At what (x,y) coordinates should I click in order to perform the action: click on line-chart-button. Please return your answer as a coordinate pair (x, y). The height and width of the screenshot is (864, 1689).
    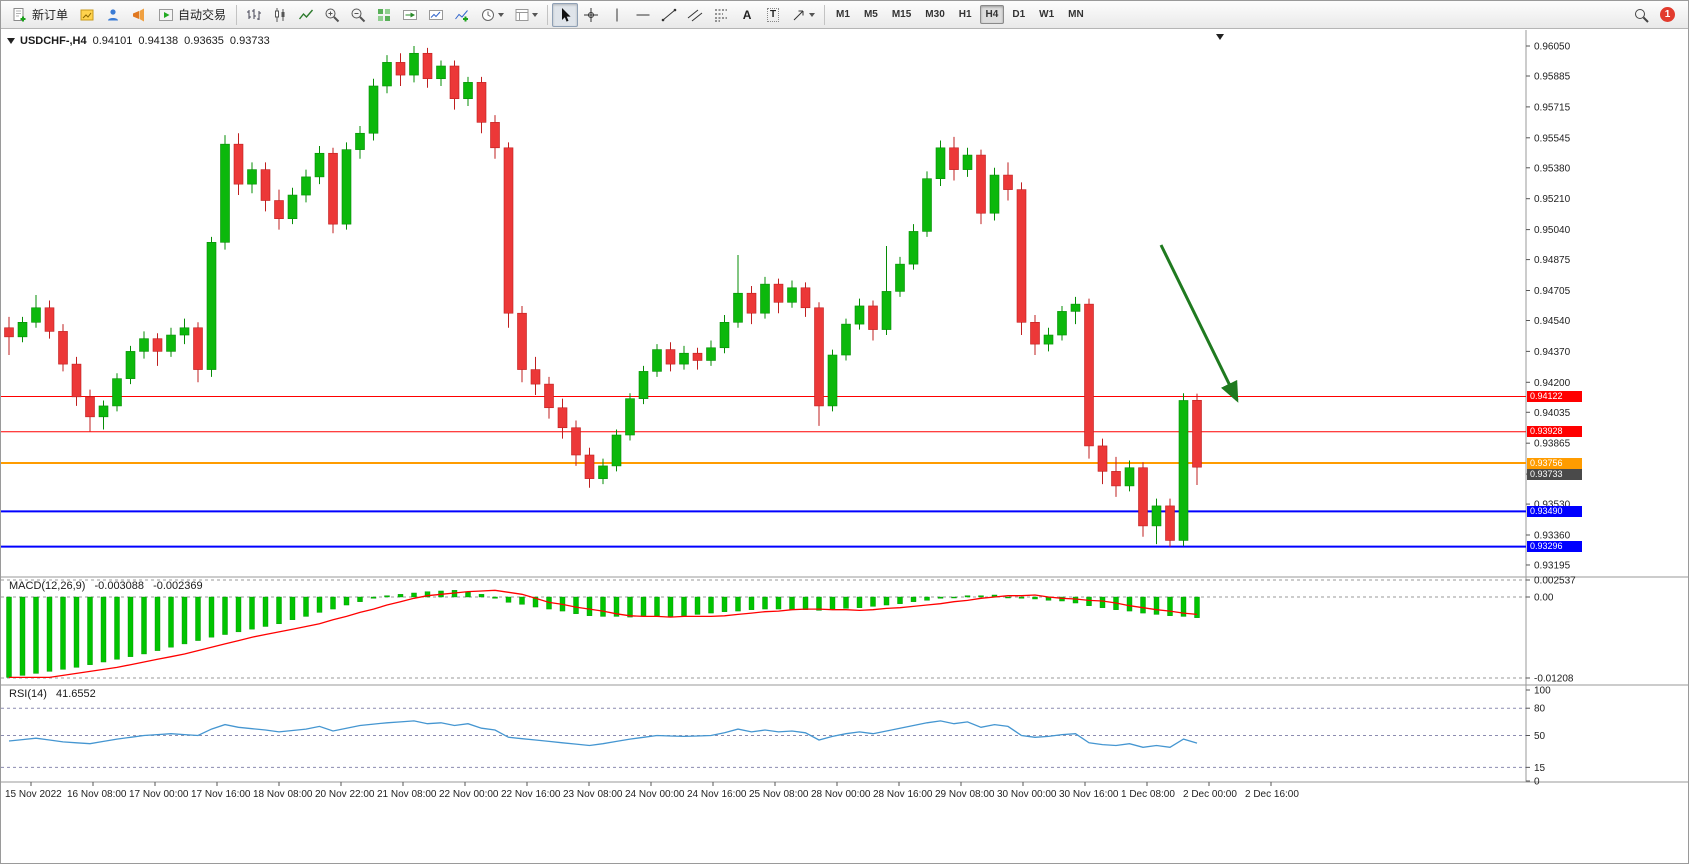
    Looking at the image, I should click on (306, 15).